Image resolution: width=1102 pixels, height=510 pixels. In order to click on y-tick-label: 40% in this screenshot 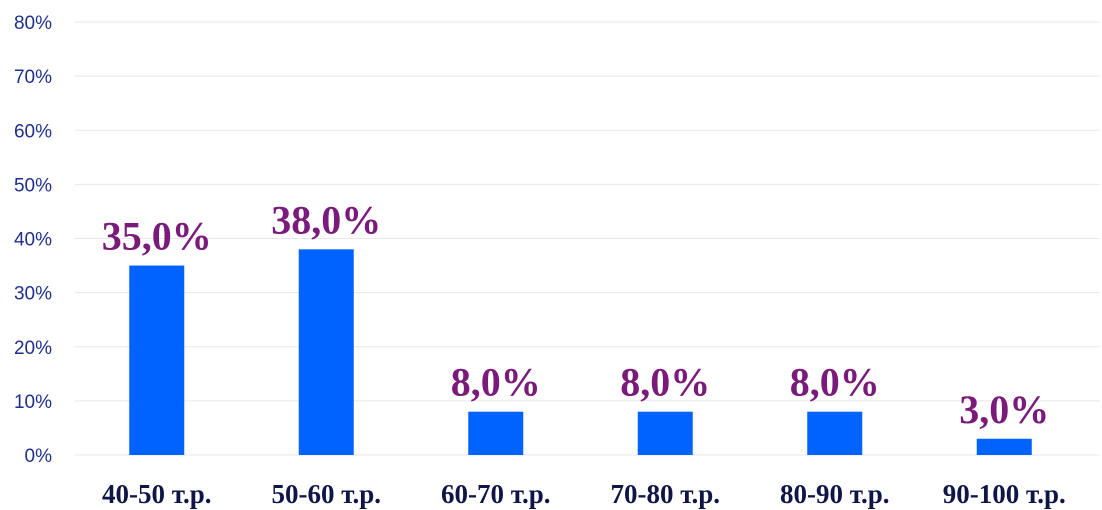, I will do `click(33, 240)`.